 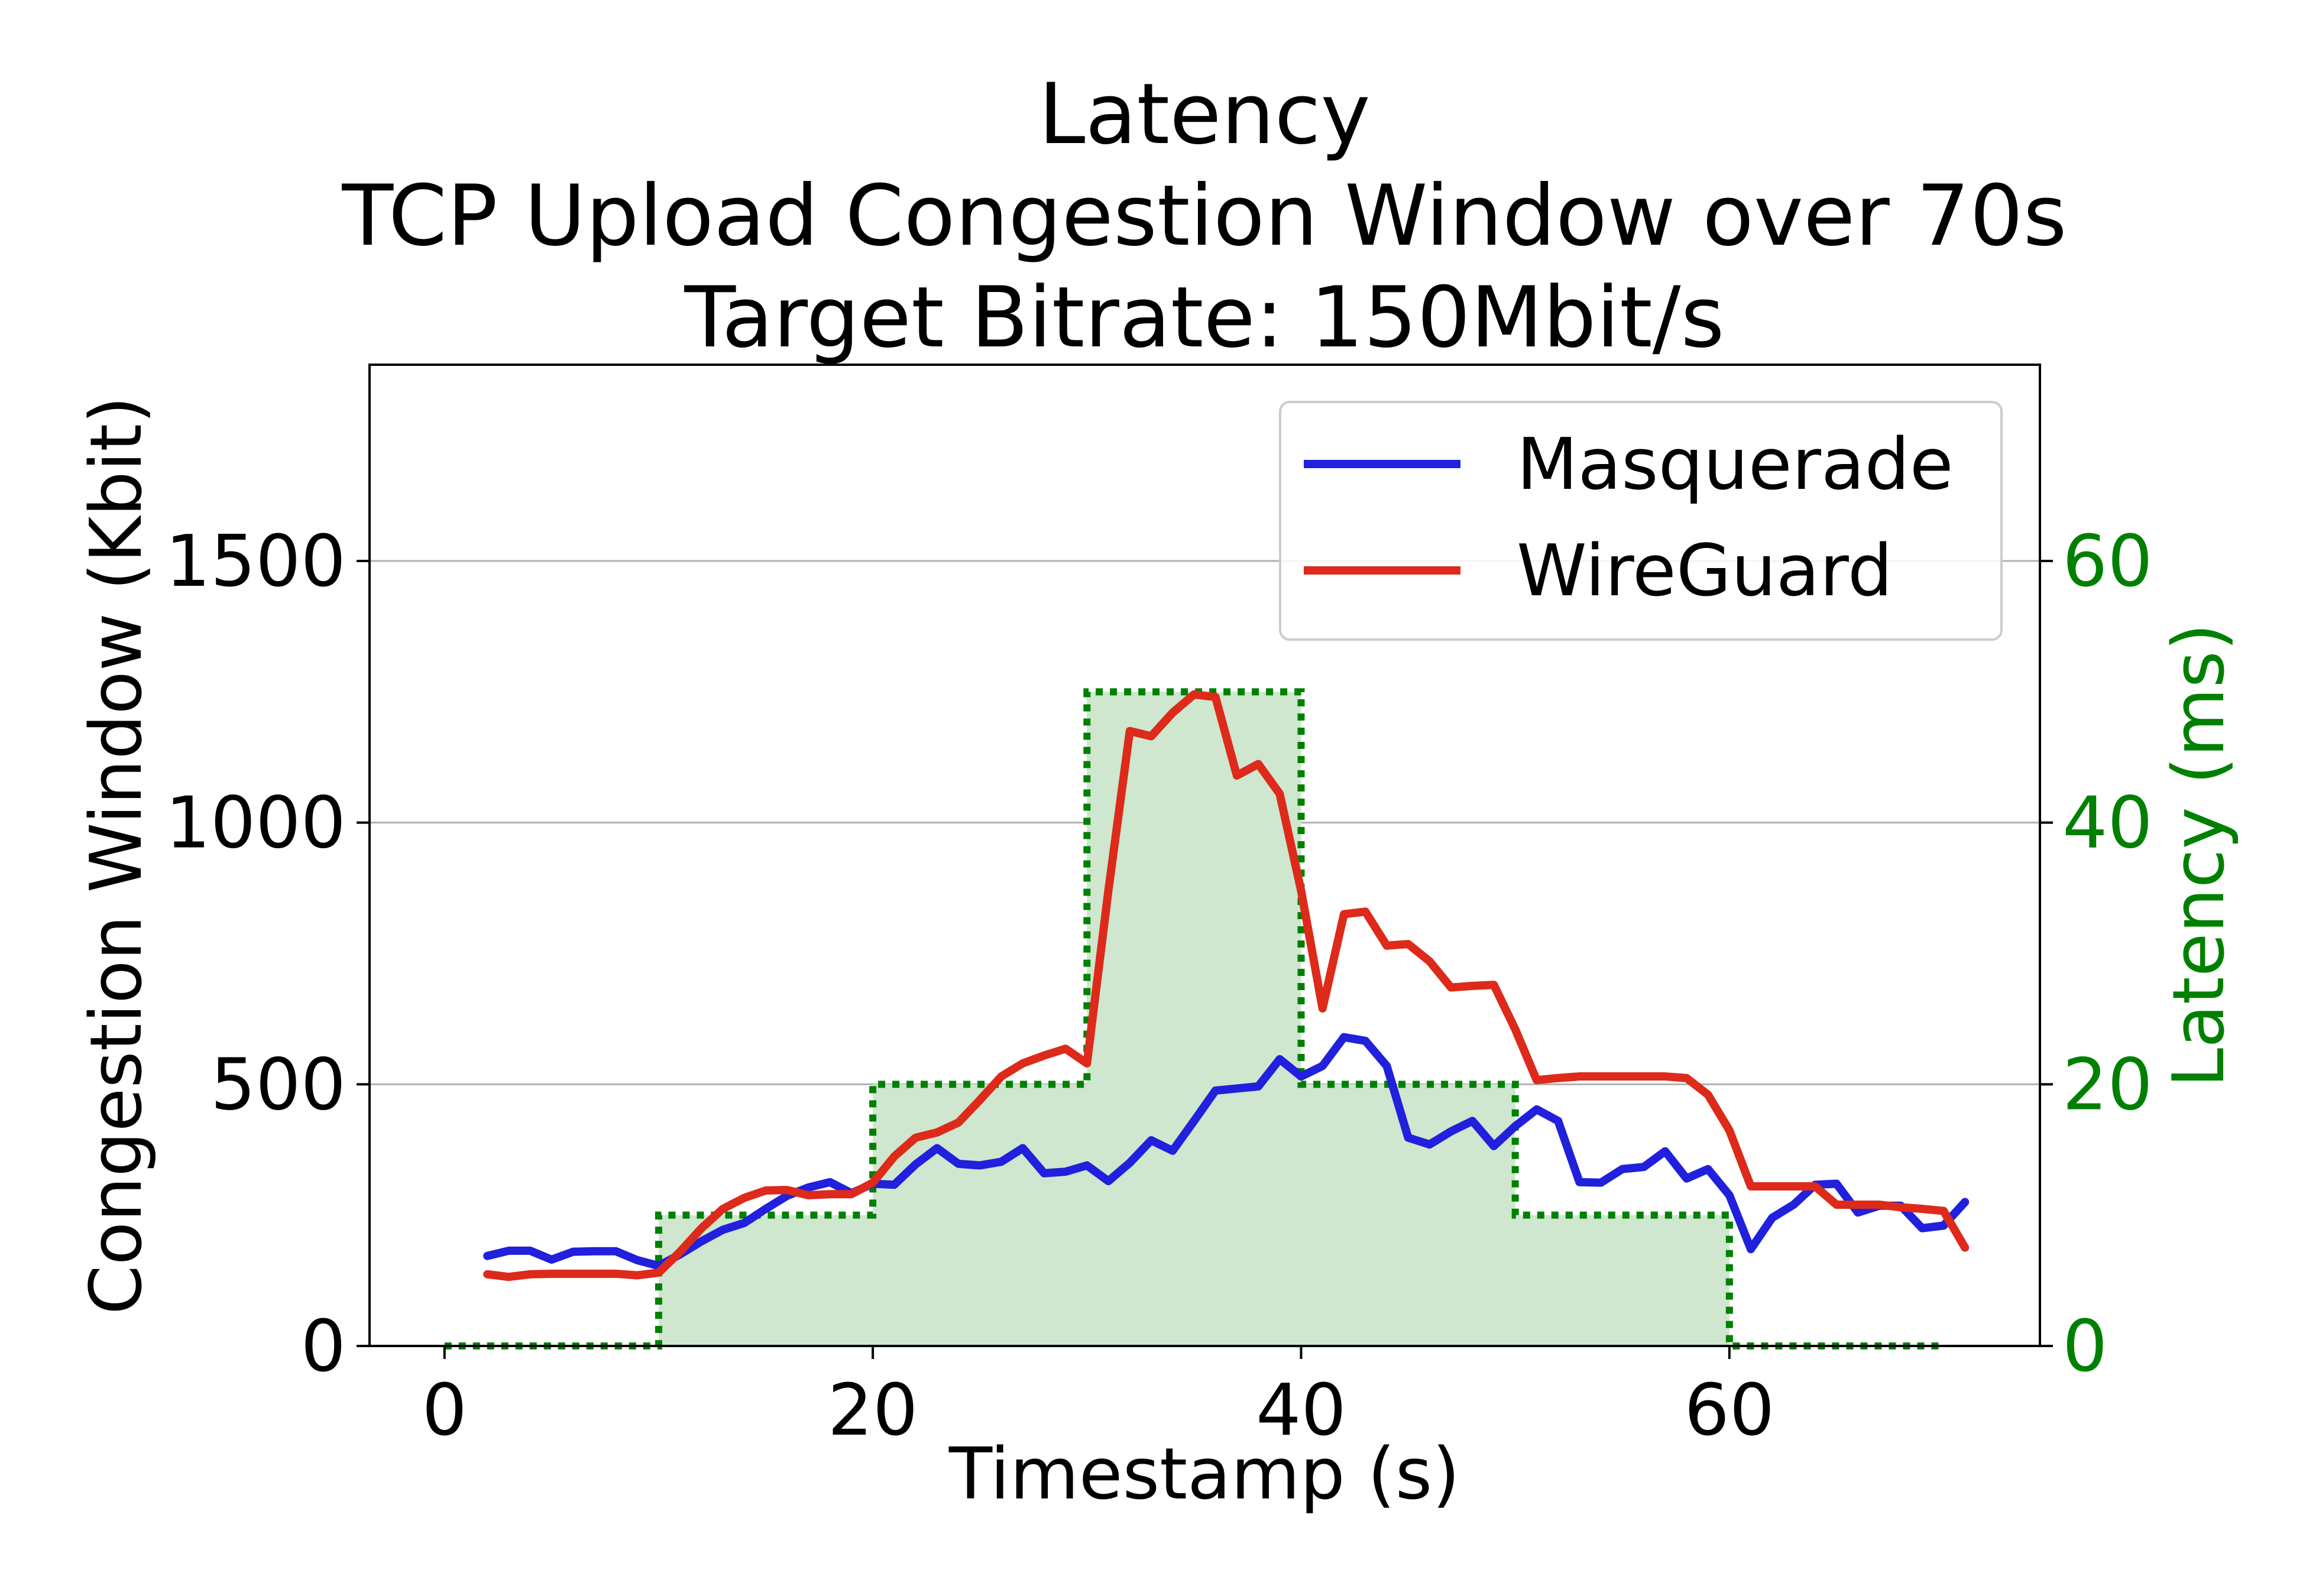 What do you see at coordinates (256, 824) in the screenshot?
I see `y-tick-label: 1000` at bounding box center [256, 824].